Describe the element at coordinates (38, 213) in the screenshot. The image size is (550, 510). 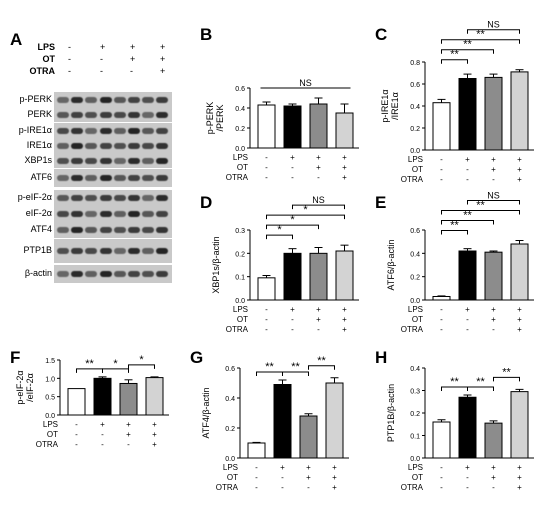
I see `blot-label: eIF-2α` at that location.